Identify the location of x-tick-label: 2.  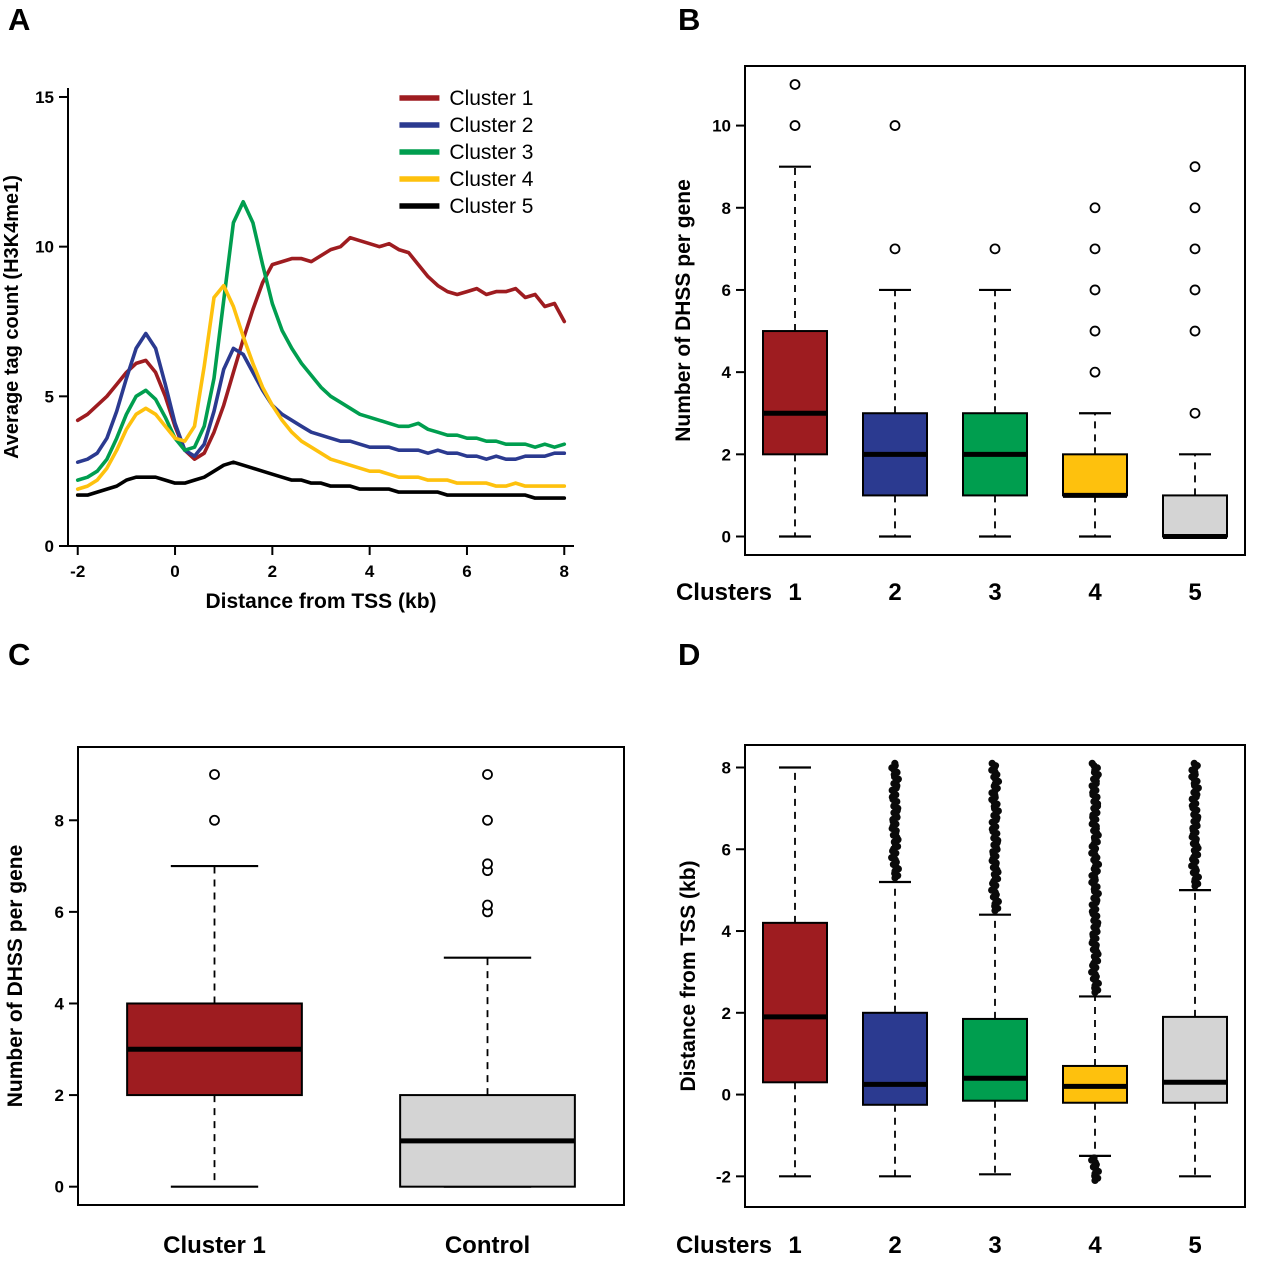
(272, 571).